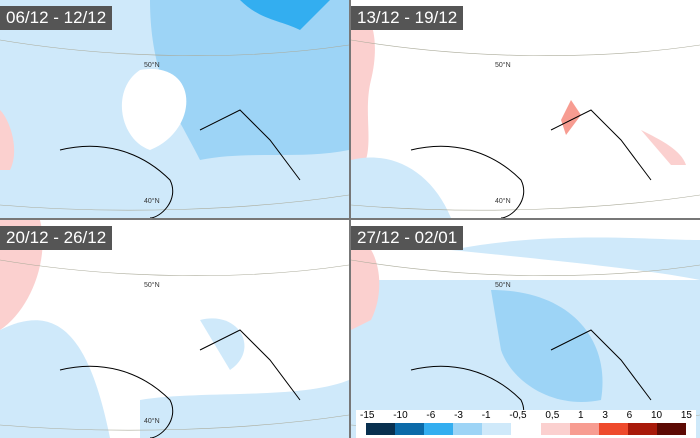 The width and height of the screenshot is (700, 438). I want to click on legend-labels: -15 -10 -6 -3 -1 -0,5 0,5 1 3 6 10 15, so click(526, 415).